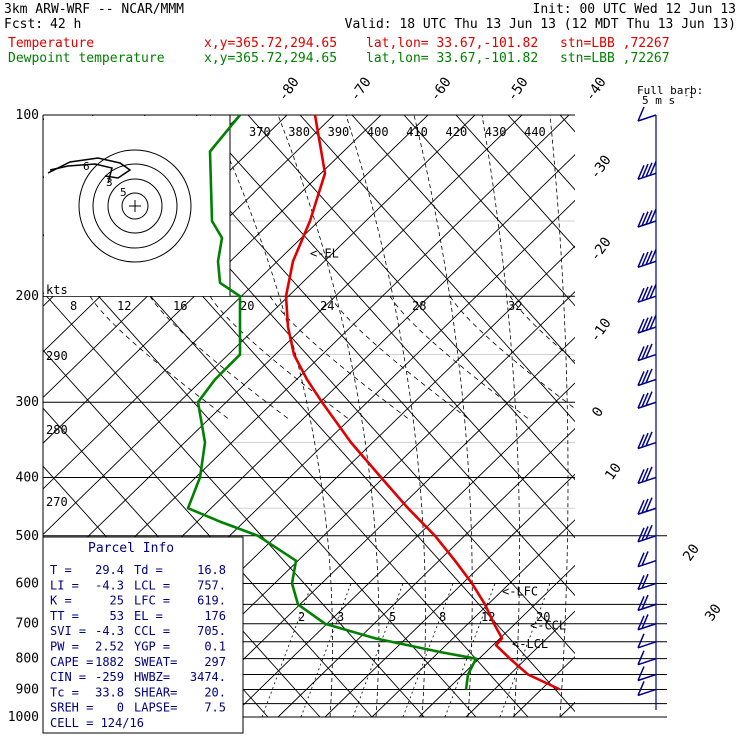 The width and height of the screenshot is (740, 740). What do you see at coordinates (442, 617) in the screenshot?
I see `mixing-ratio-label: 8` at bounding box center [442, 617].